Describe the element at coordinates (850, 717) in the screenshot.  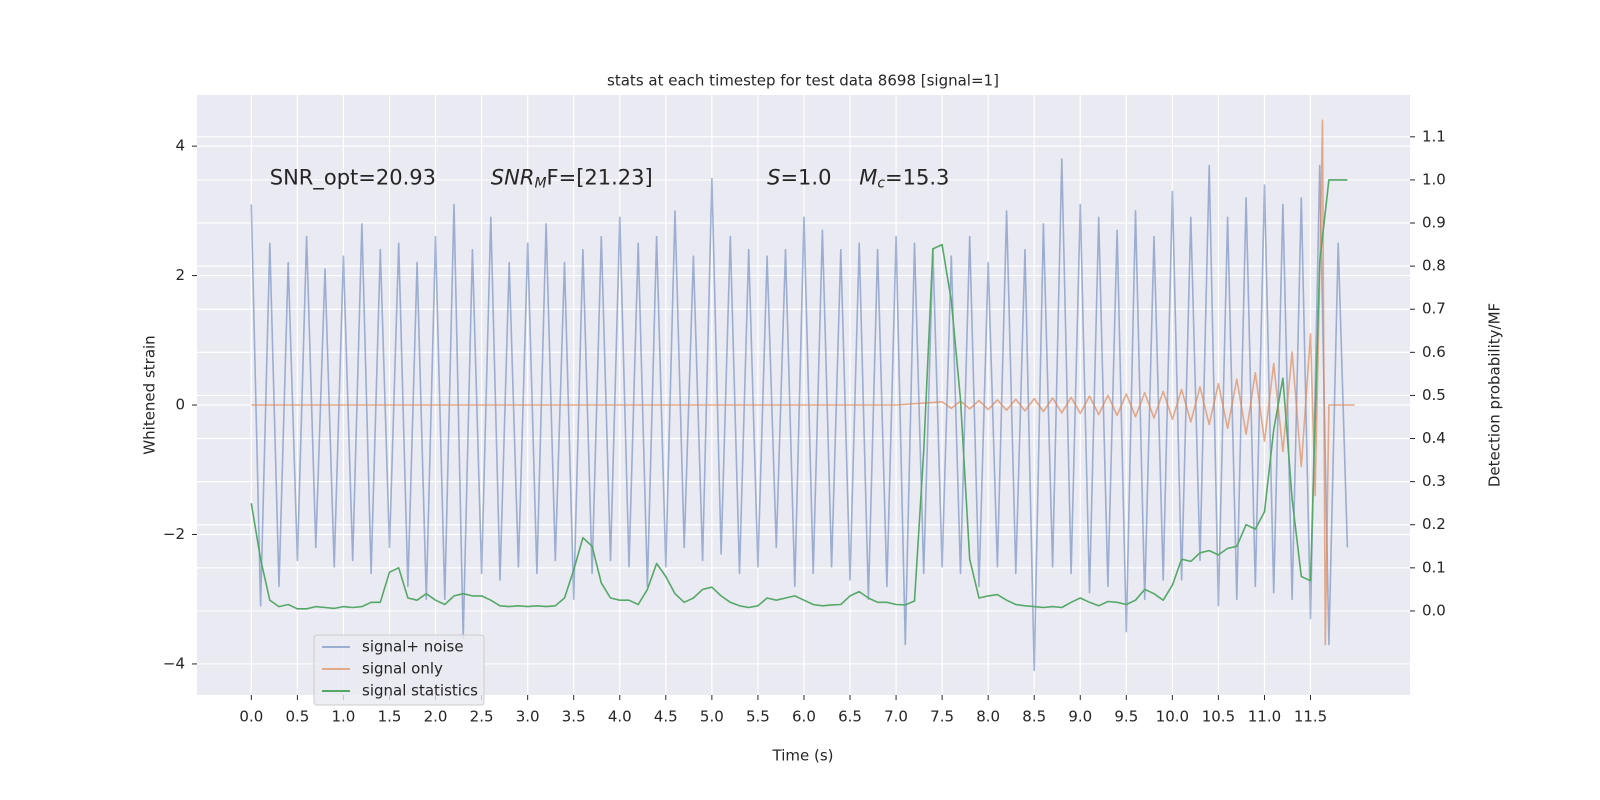
I see `x-tick-label: 6.5` at that location.